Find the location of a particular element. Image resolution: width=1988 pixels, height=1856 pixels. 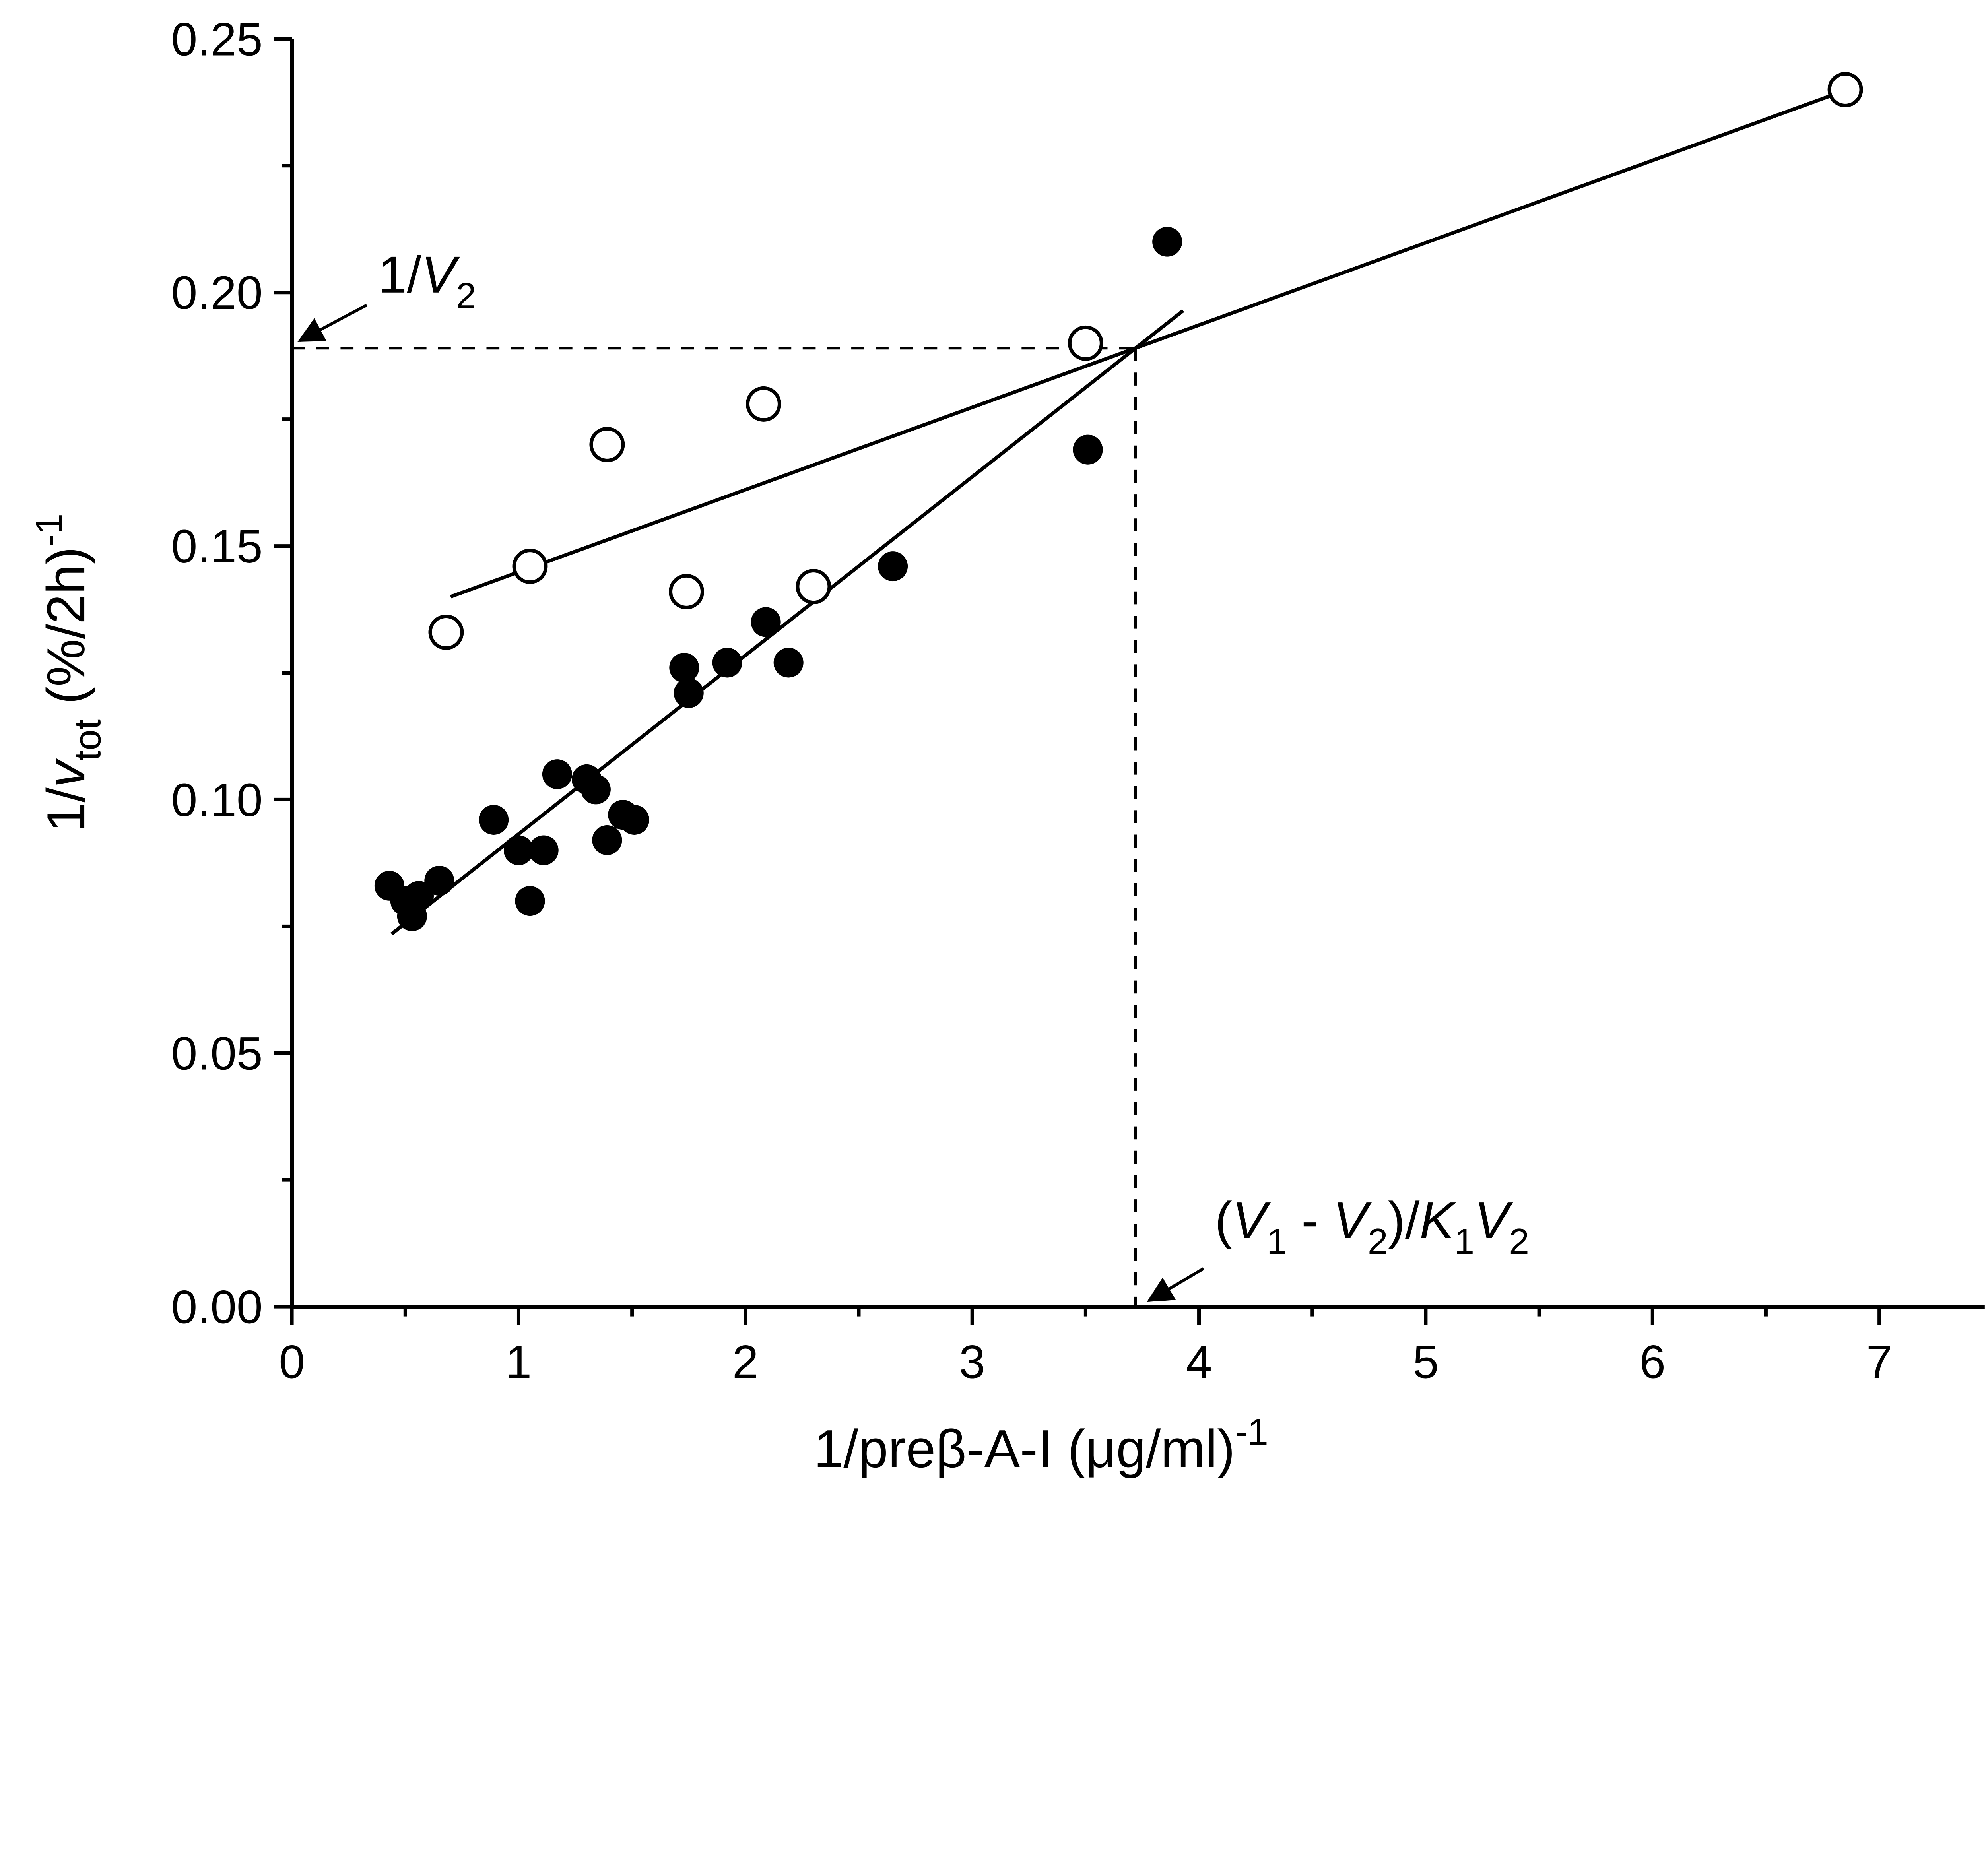

x-tick-label: 4 is located at coordinates (1199, 1362).